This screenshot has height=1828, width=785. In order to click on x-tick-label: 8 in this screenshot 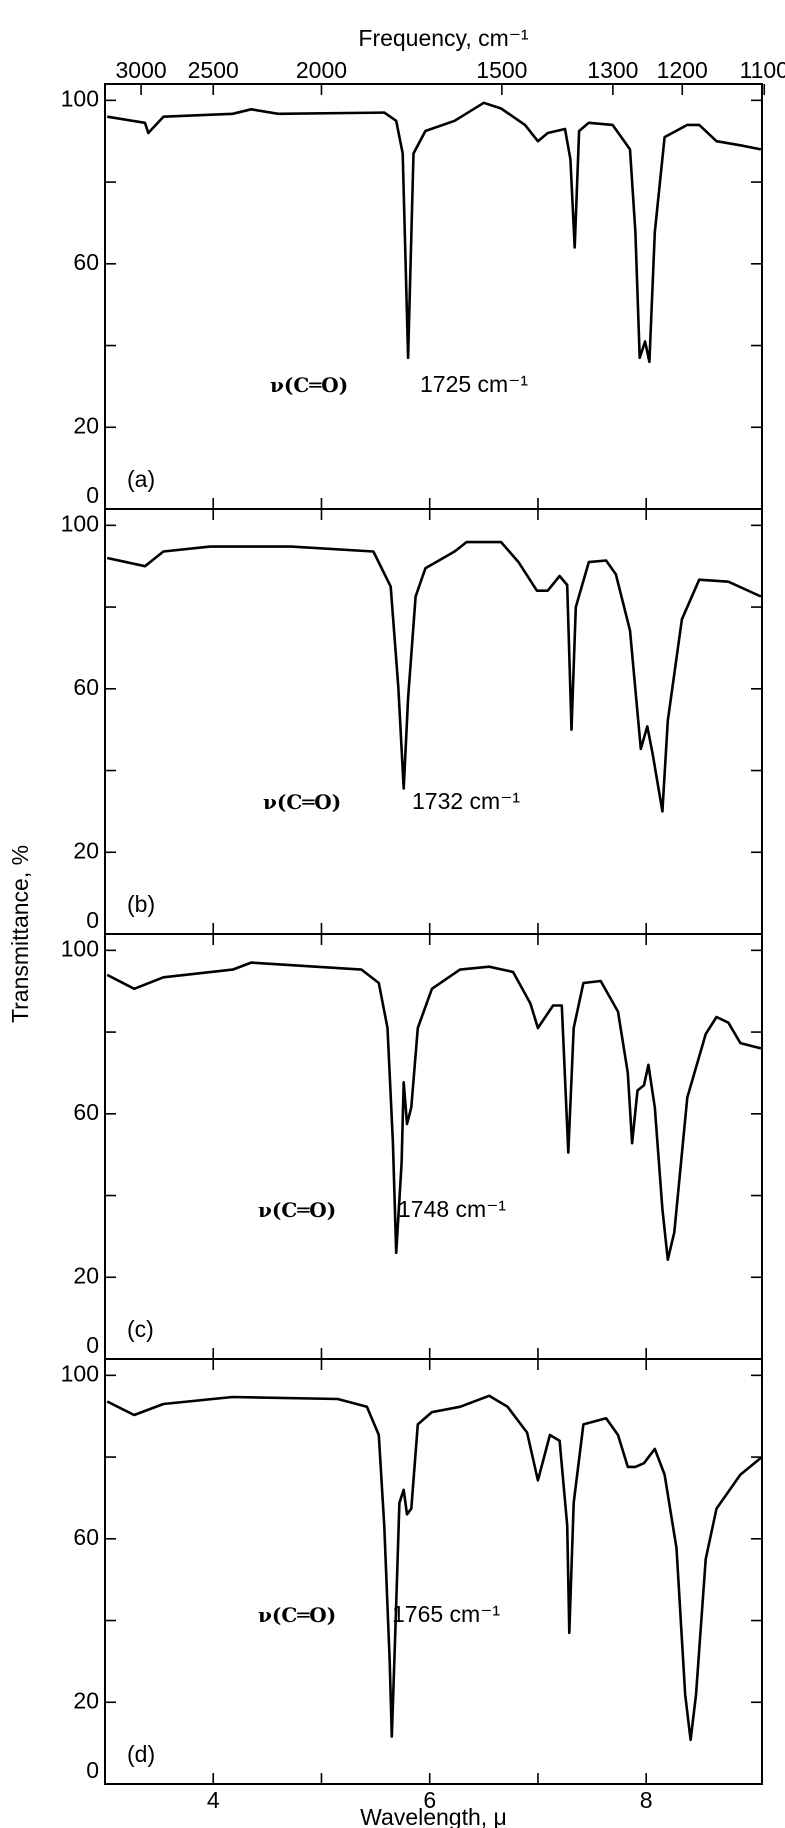, I will do `click(646, 1800)`.